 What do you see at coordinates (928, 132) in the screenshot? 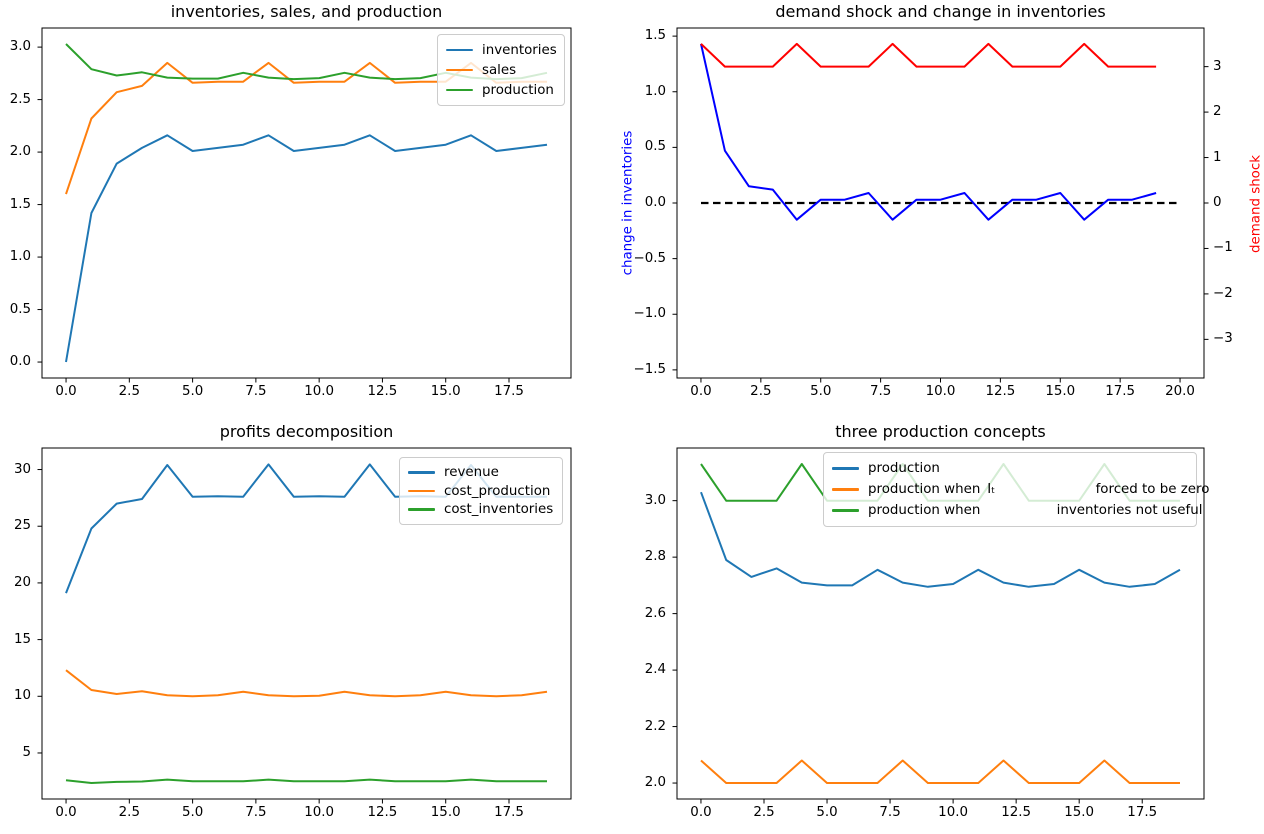
I see `series-line-change-in-inventories` at bounding box center [928, 132].